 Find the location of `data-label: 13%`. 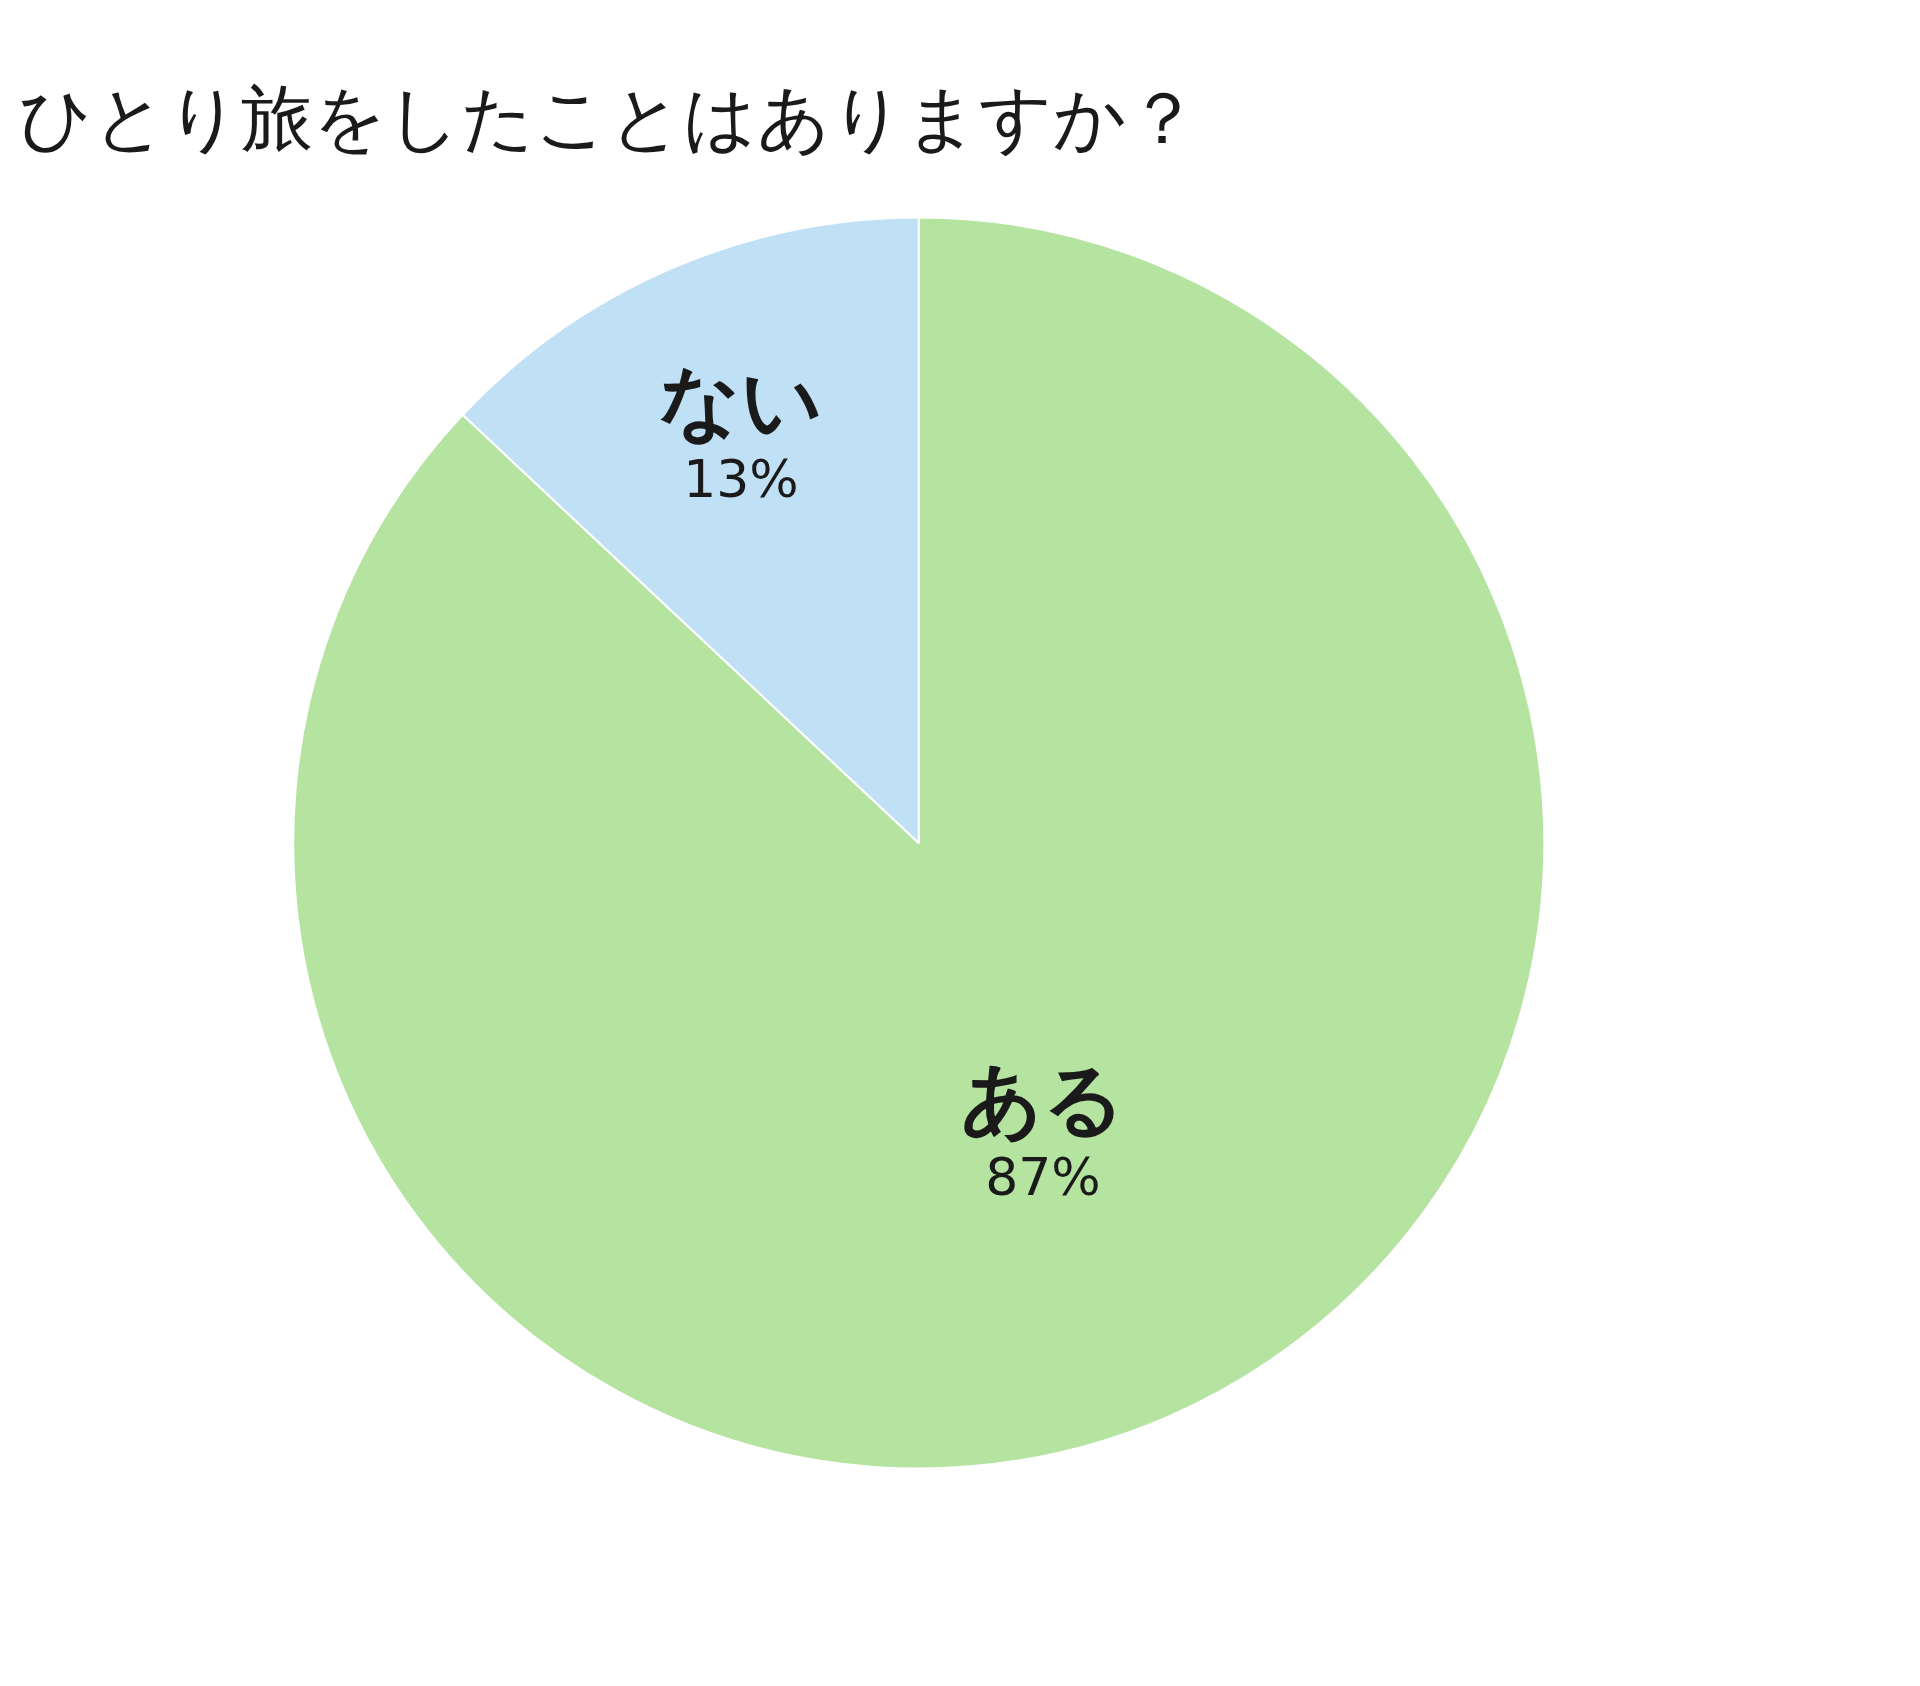

data-label: 13% is located at coordinates (741, 478).